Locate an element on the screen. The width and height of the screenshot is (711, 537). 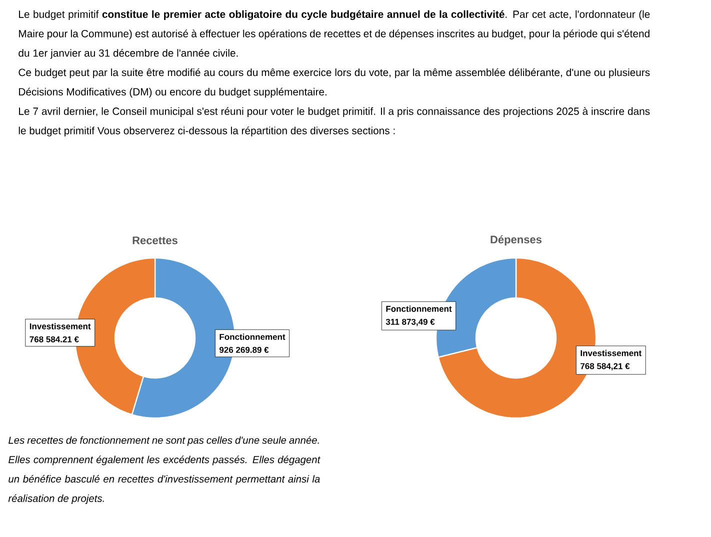
data-label: 768 584,21 € is located at coordinates (605, 366).